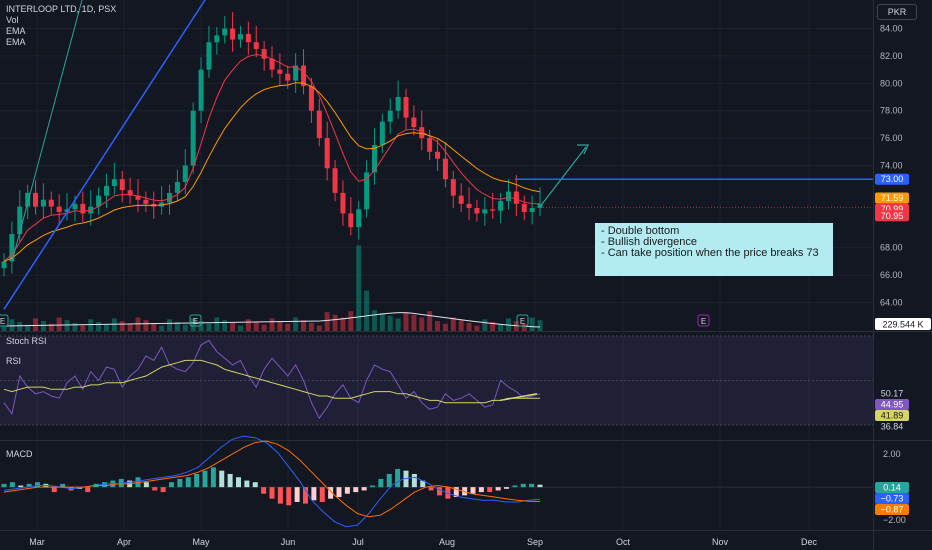  Describe the element at coordinates (16, 31) in the screenshot. I see `indicator-ema-1: EMA` at that location.